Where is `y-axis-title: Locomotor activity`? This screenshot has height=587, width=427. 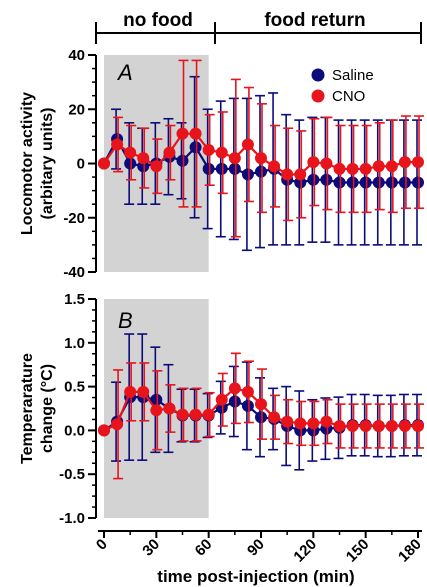 y-axis-title: Locomotor activity is located at coordinates (27, 163).